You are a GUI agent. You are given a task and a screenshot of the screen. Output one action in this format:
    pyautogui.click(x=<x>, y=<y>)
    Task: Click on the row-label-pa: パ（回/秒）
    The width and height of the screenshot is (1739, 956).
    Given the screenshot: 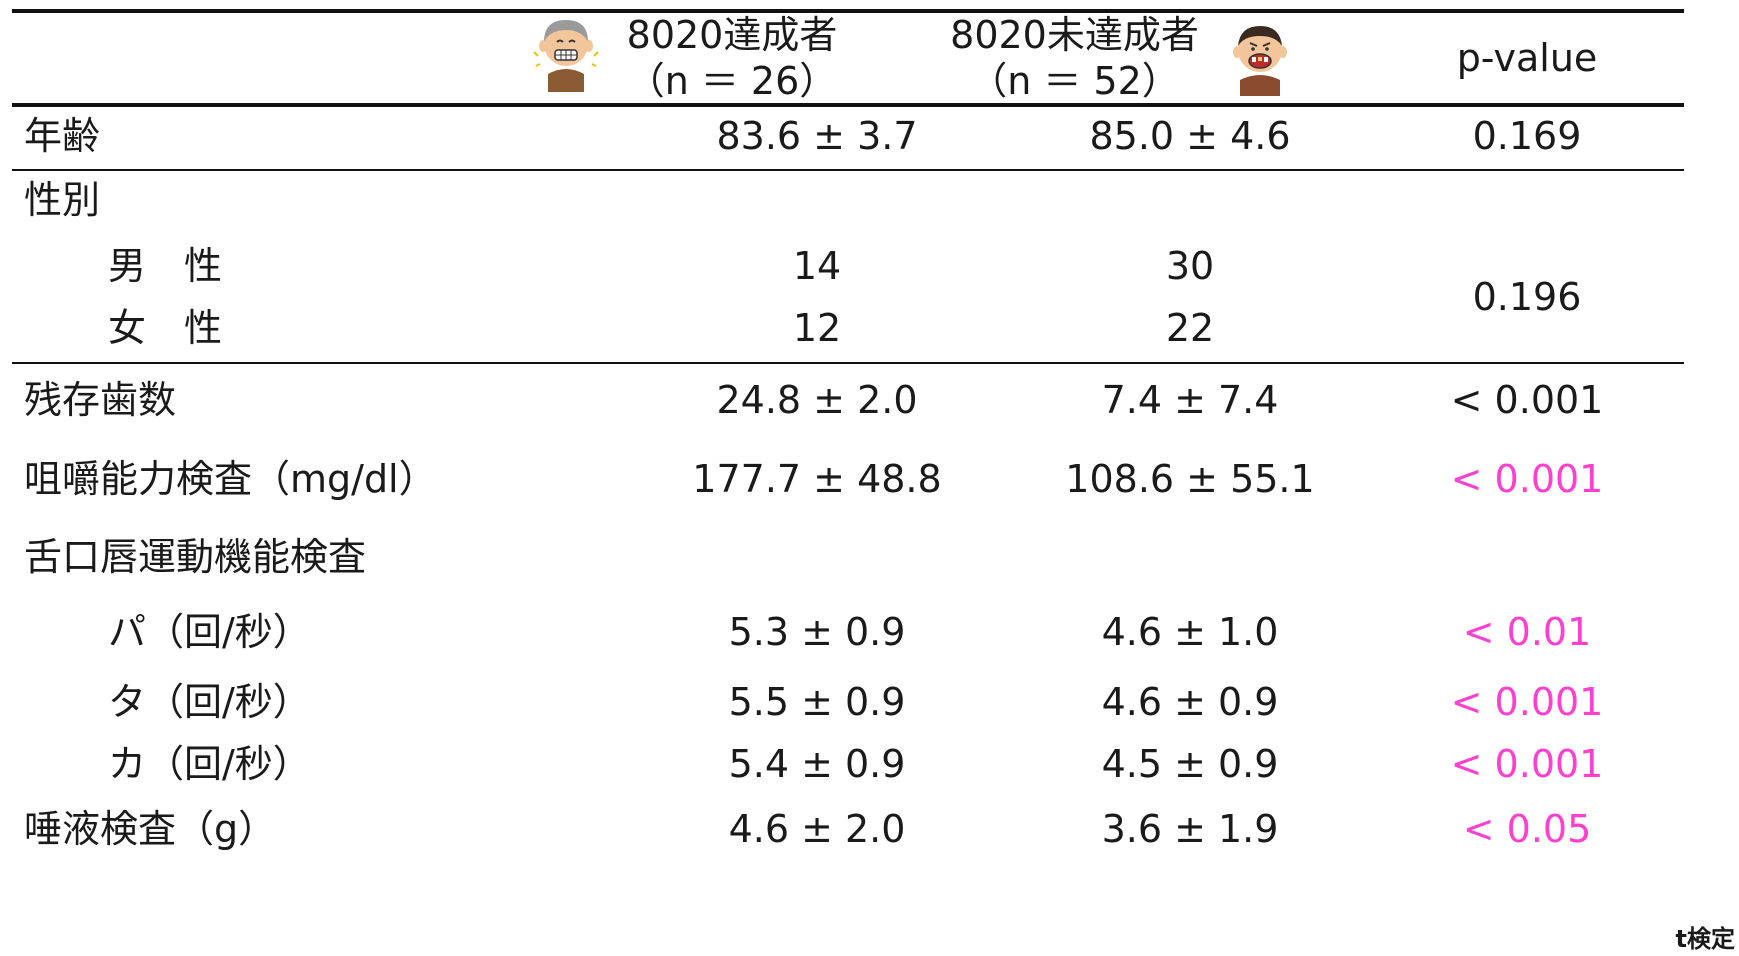 What is the action you would take?
    pyautogui.click(x=209, y=632)
    